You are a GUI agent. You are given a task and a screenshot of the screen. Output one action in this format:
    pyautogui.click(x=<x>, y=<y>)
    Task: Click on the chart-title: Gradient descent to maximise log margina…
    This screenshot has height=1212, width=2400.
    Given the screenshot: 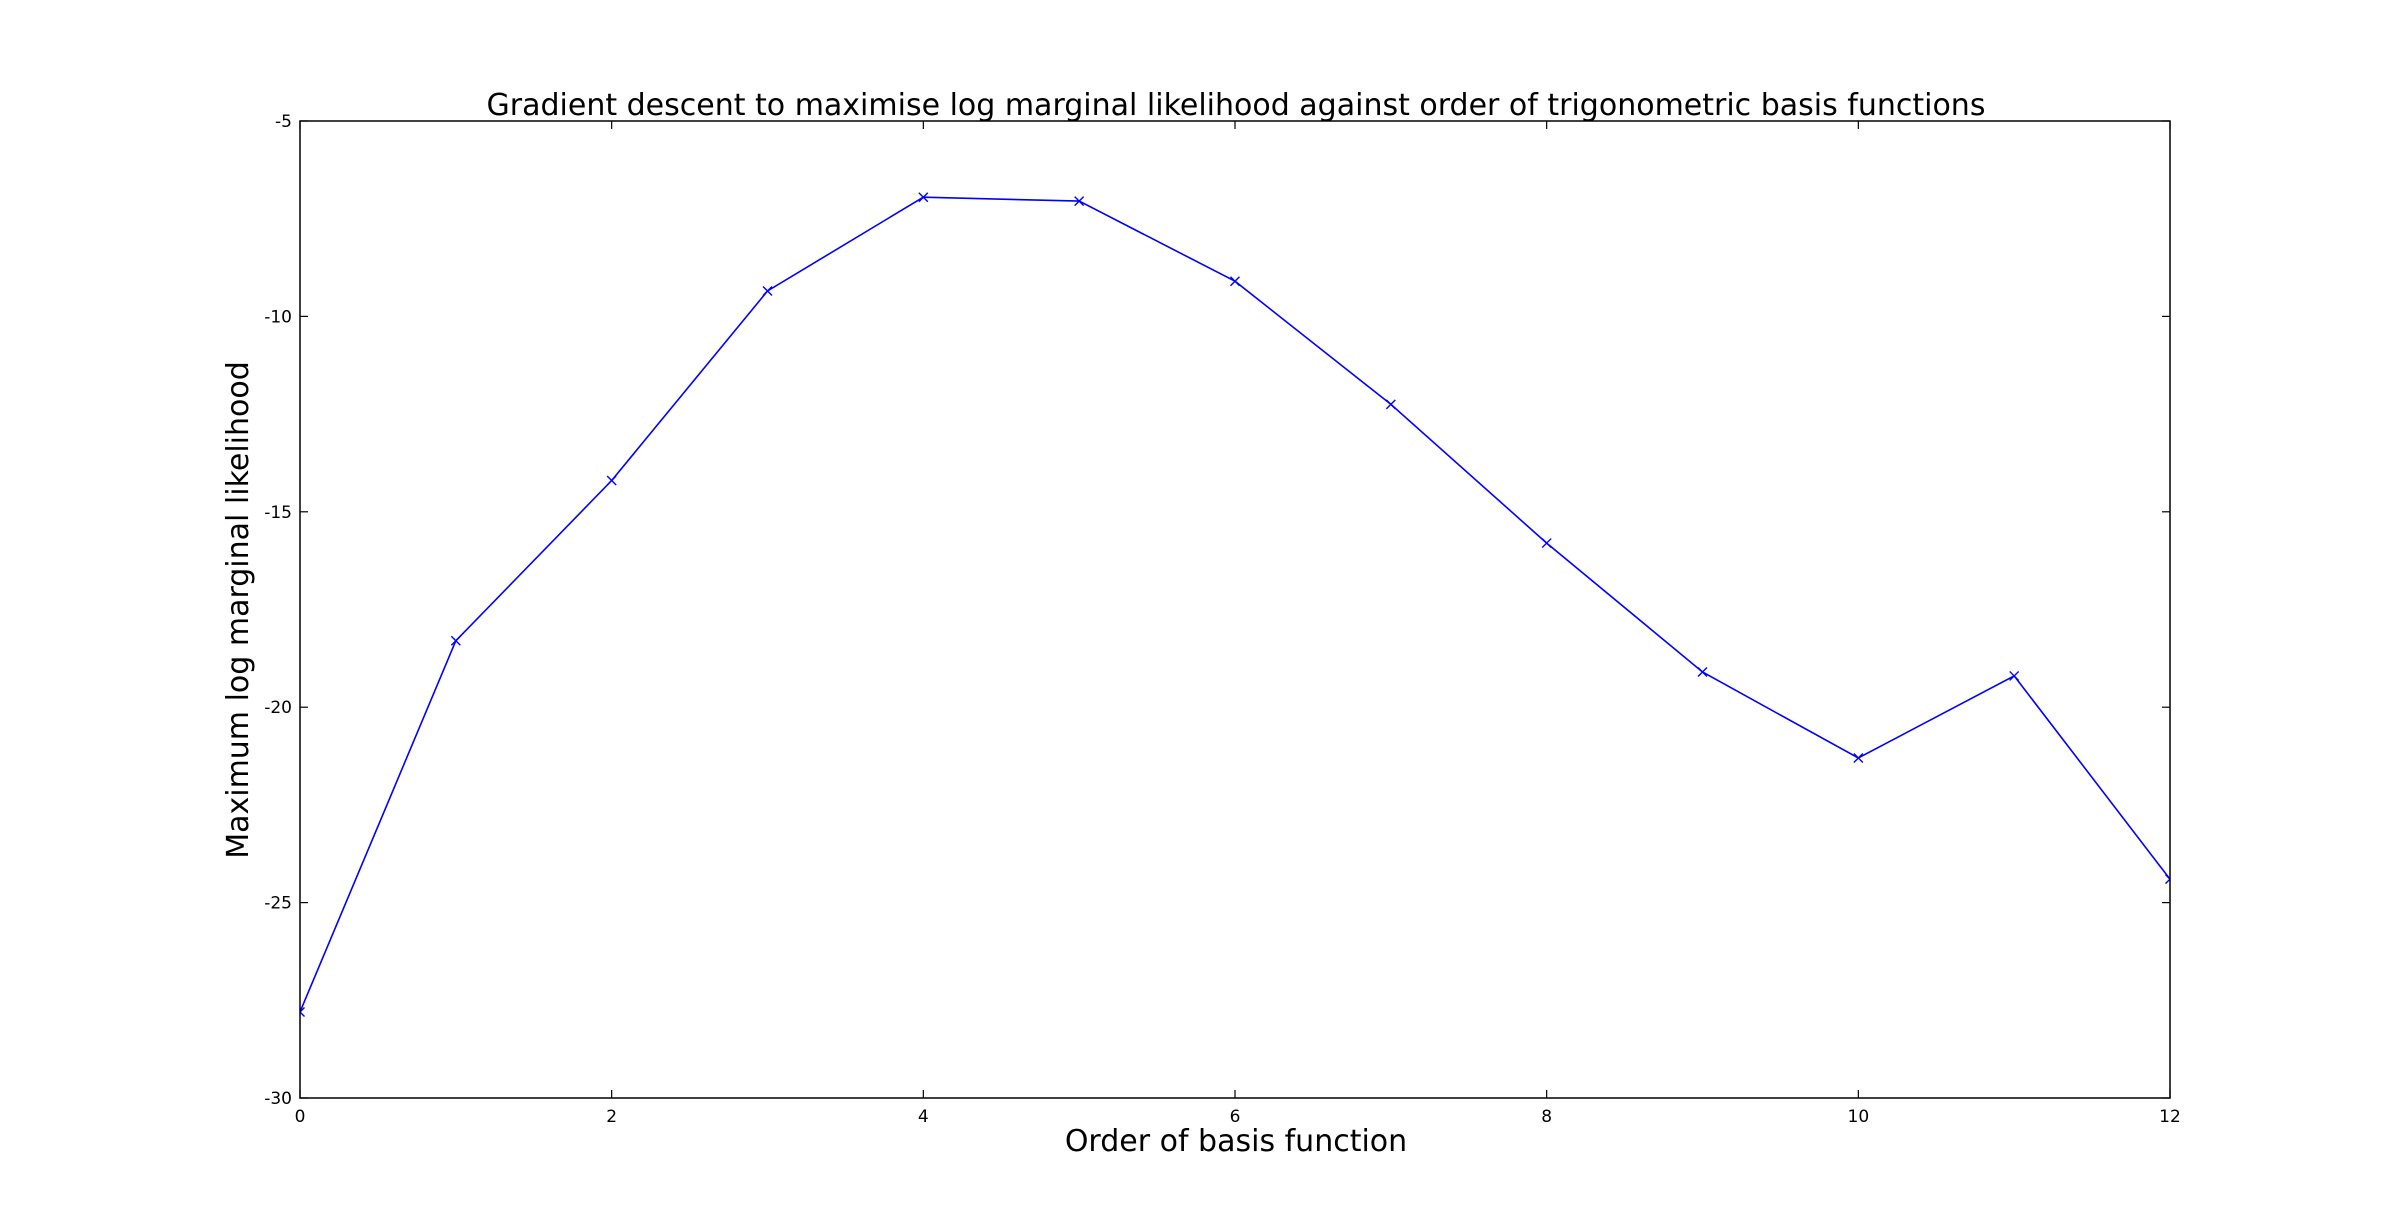 What is the action you would take?
    pyautogui.click(x=1236, y=105)
    